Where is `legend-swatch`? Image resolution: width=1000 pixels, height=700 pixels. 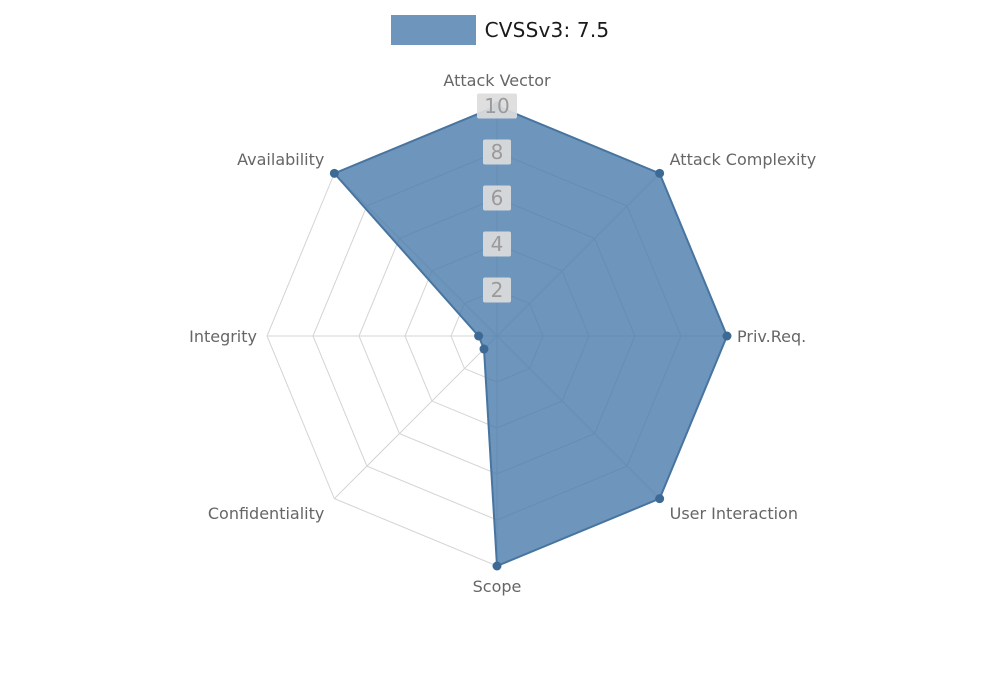 legend-swatch is located at coordinates (433, 30).